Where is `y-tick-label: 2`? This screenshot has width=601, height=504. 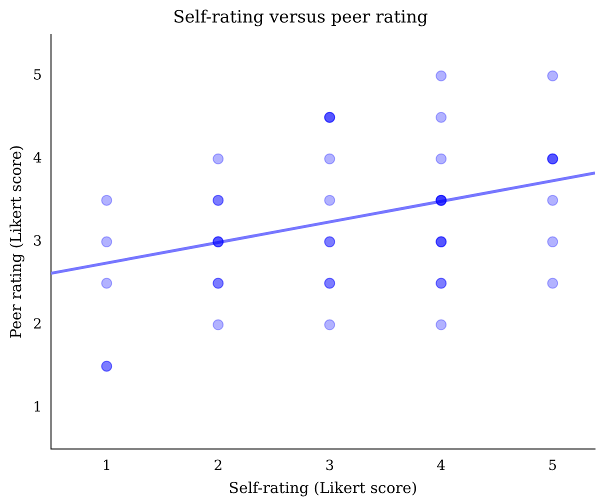 y-tick-label: 2 is located at coordinates (37, 324).